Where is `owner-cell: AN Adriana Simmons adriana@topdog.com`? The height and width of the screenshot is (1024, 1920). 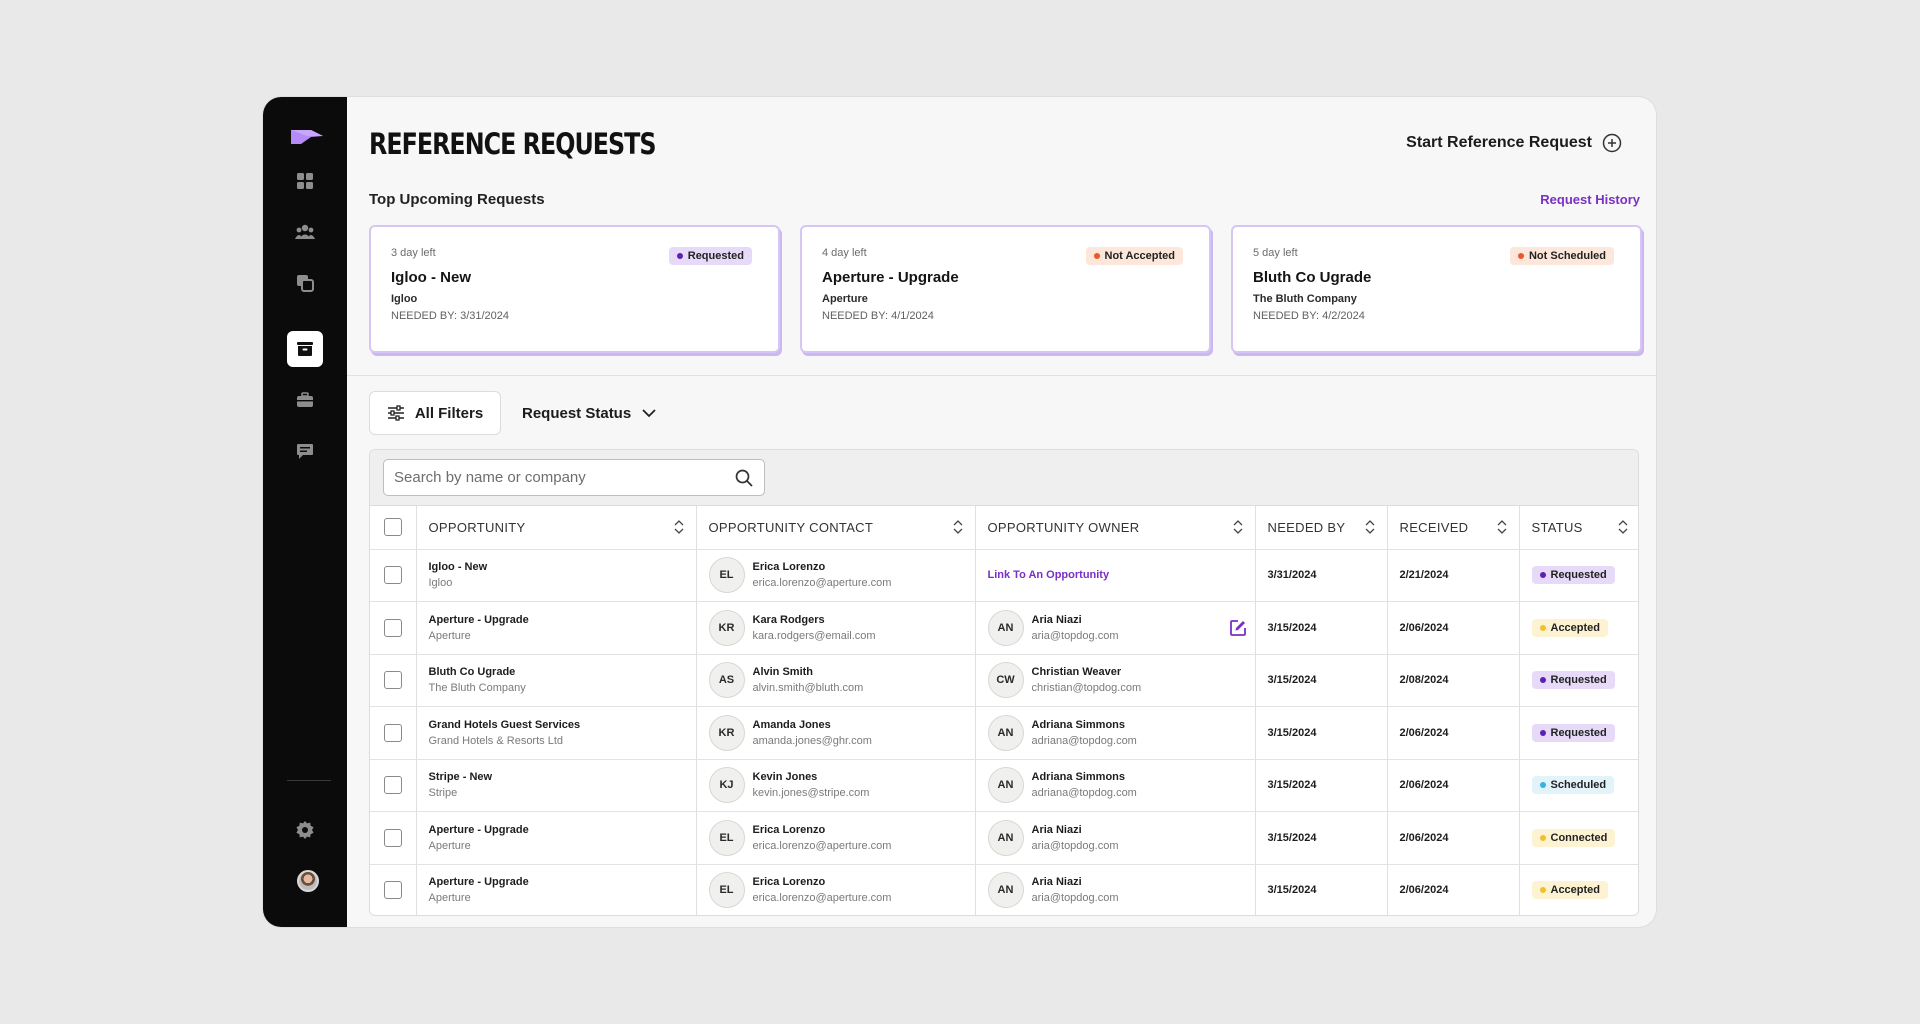 owner-cell: AN Adriana Simmons adriana@topdog.com is located at coordinates (1115, 733).